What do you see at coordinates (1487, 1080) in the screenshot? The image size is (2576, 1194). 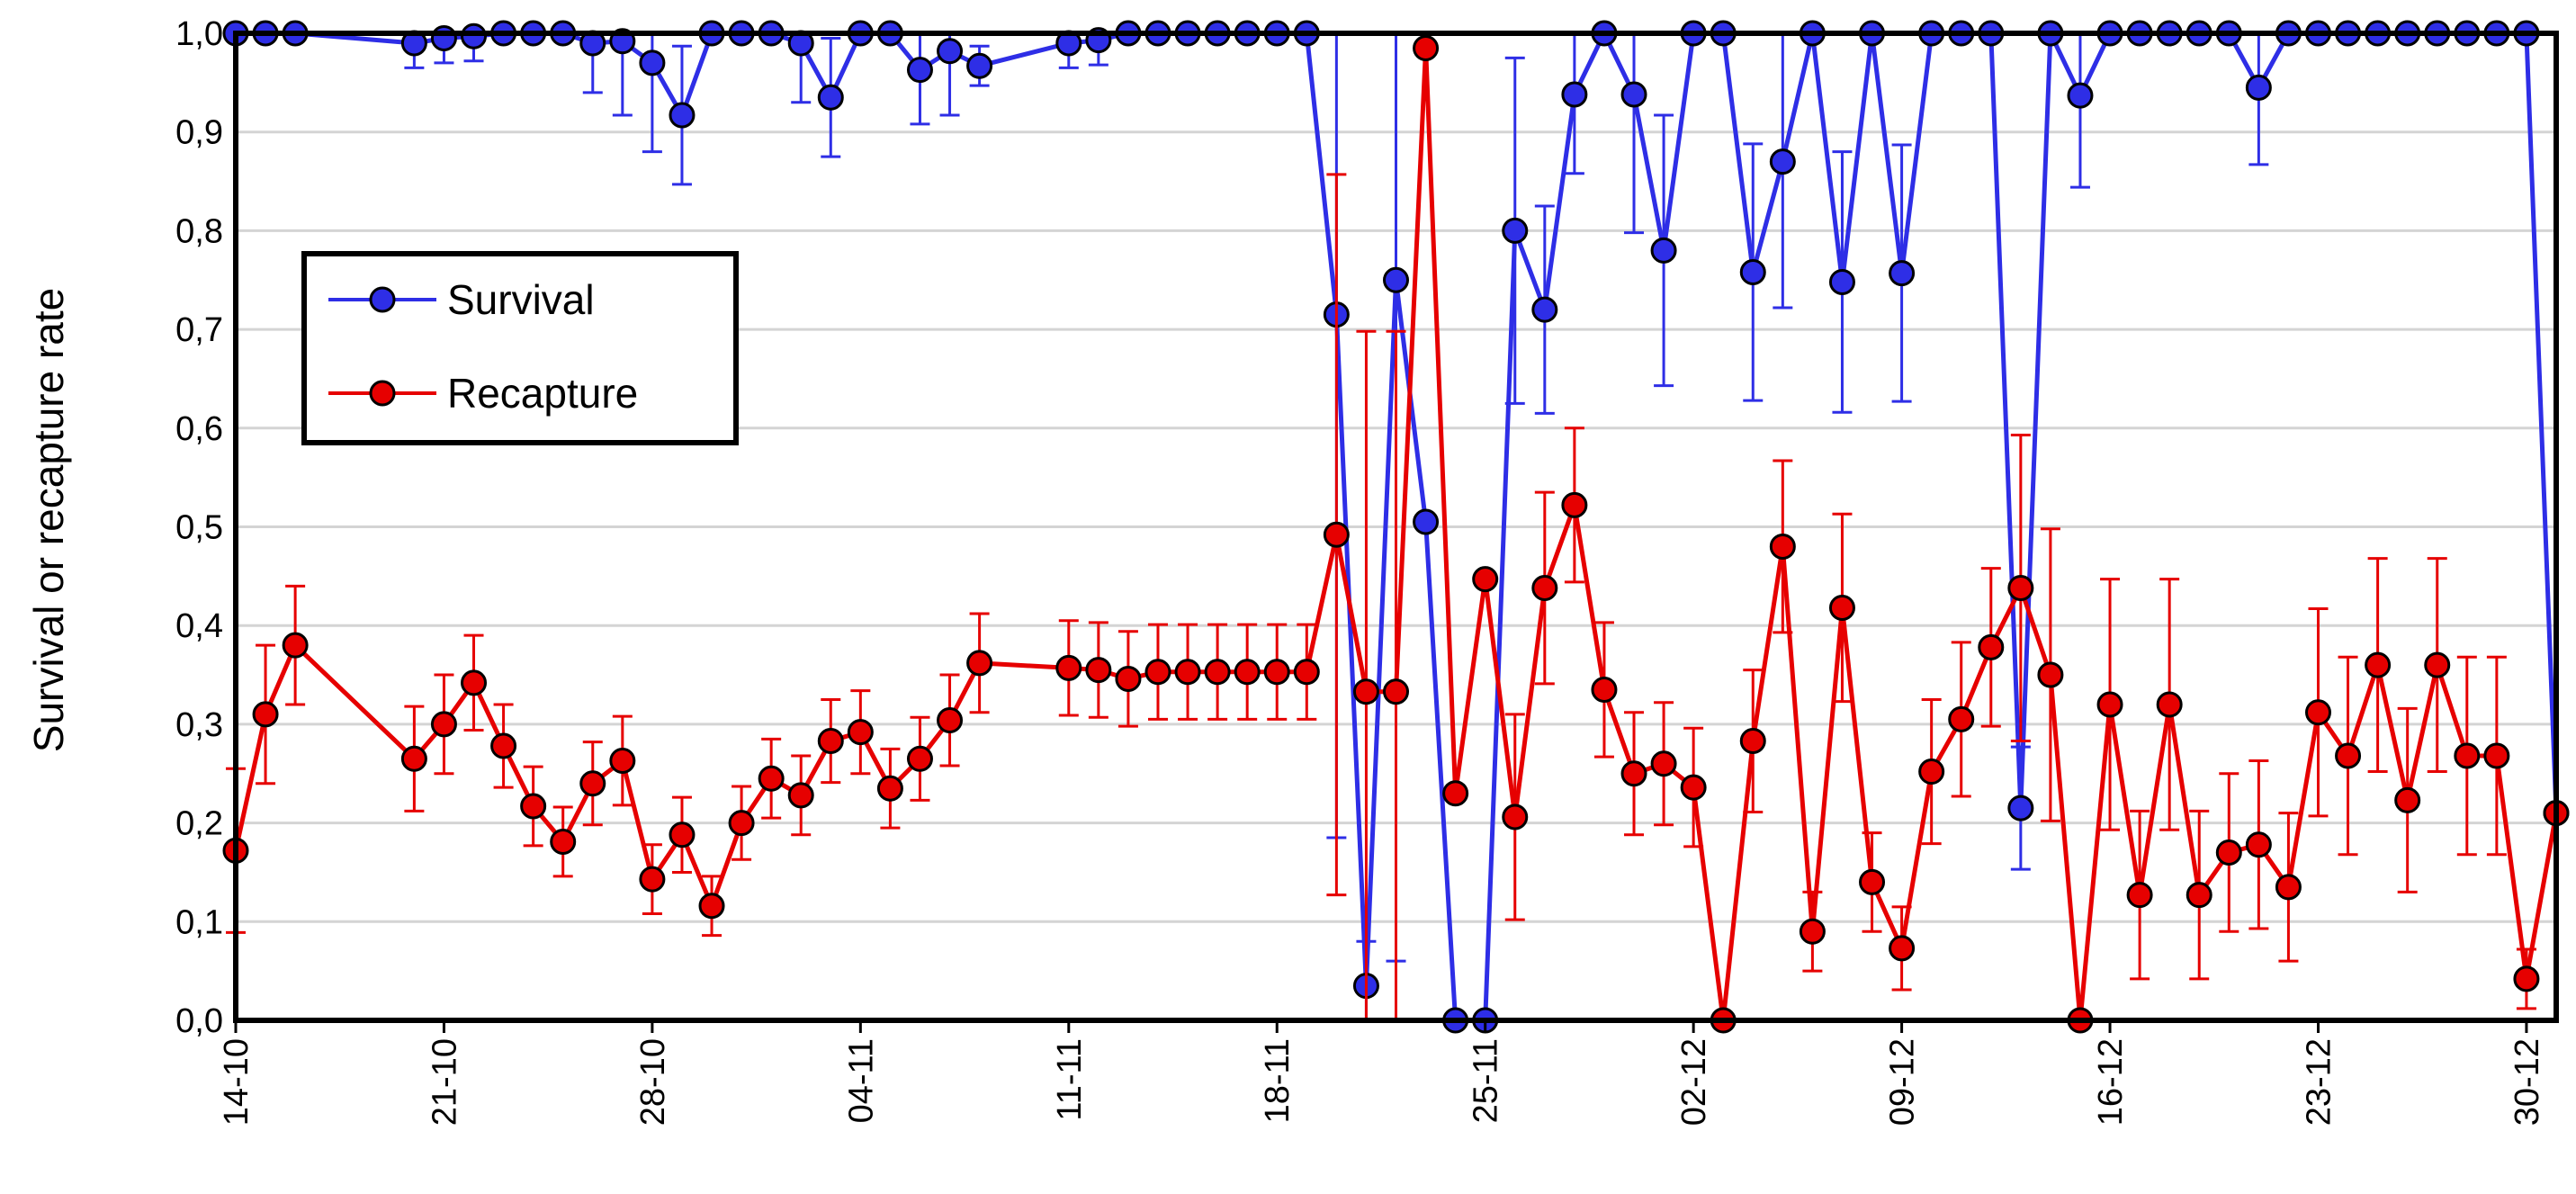 I see `x-tick-label: 25-11` at bounding box center [1487, 1080].